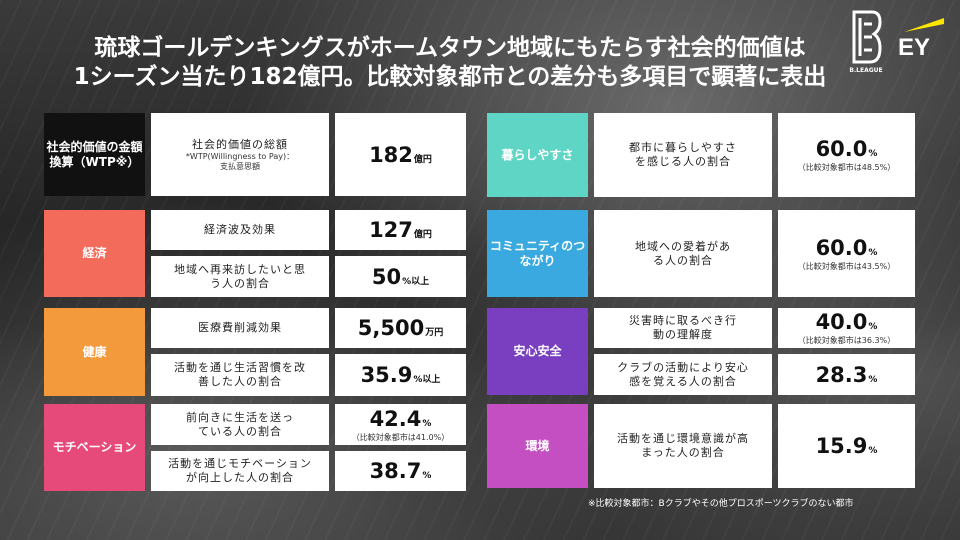 Image resolution: width=960 pixels, height=540 pixels. I want to click on value-note: （比較対象都市は41.0%）, so click(400, 437).